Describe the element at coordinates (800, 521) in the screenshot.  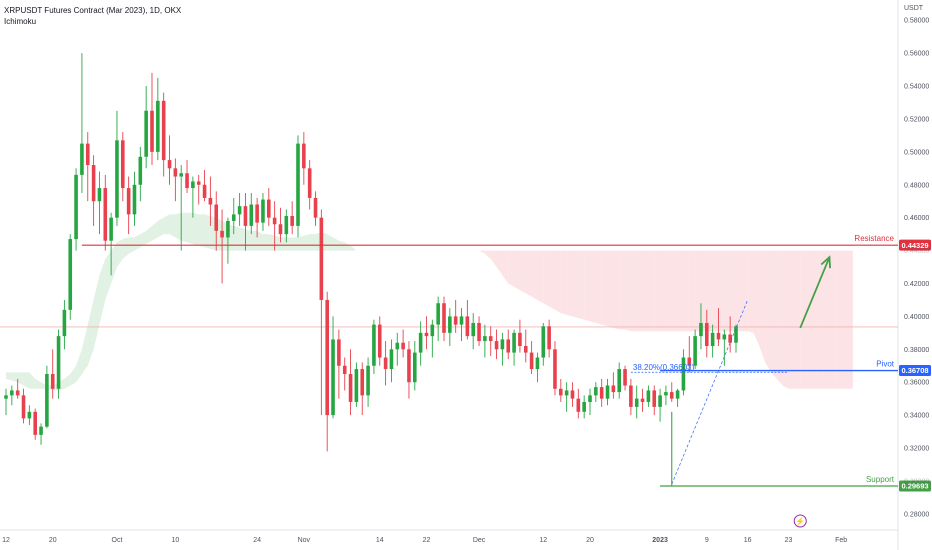
I see `lightning-event-symbol: ⚡` at that location.